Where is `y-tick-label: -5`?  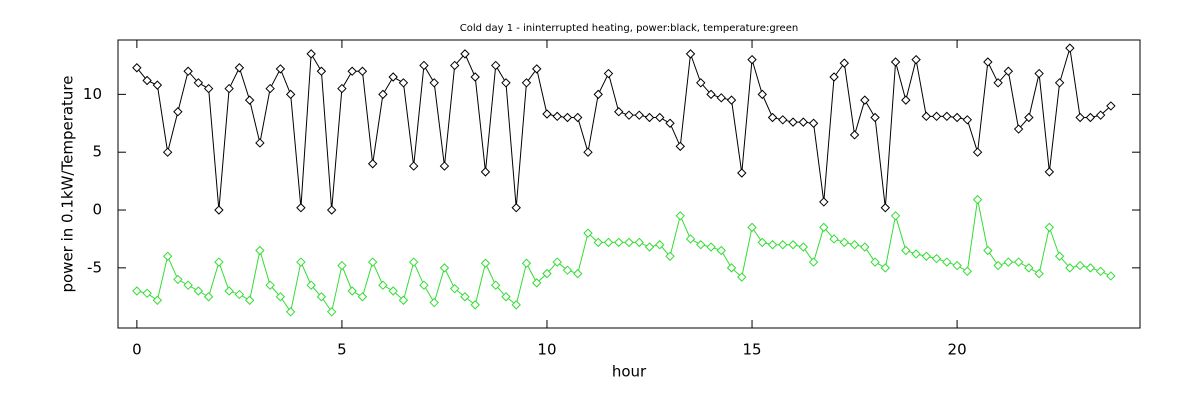 y-tick-label: -5 is located at coordinates (94, 267).